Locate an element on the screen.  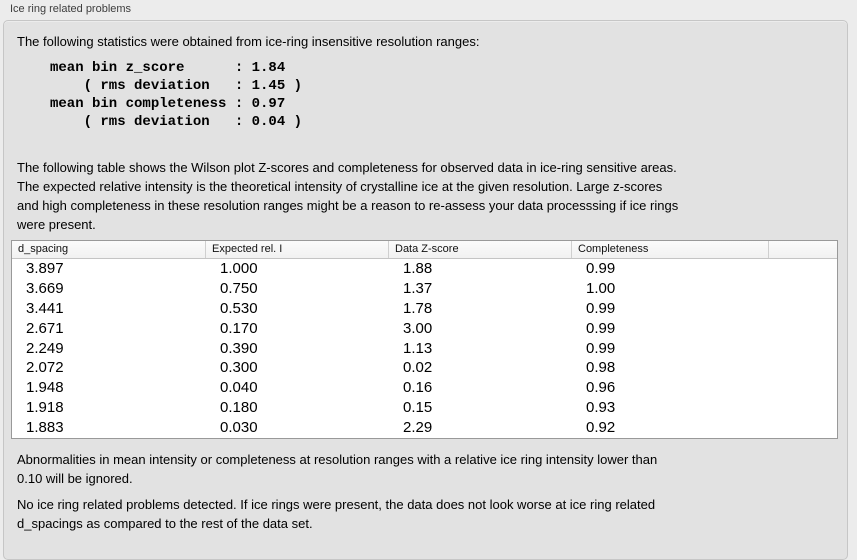
table-cell: 1.13 is located at coordinates (418, 348).